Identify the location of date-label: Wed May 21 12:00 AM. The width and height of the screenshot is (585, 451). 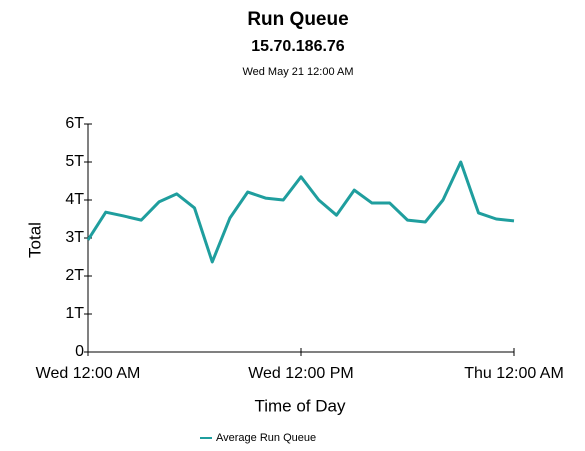
(297, 72).